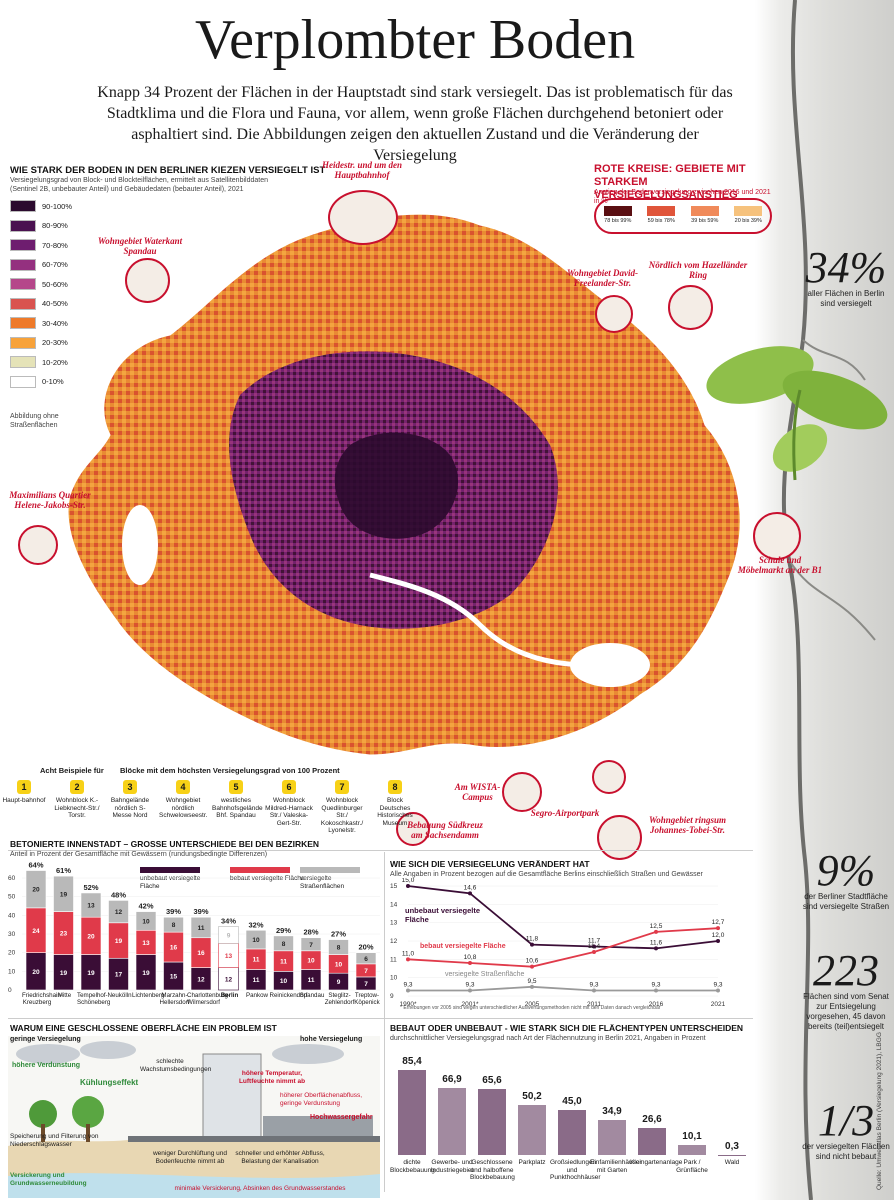 This screenshot has width=894, height=1200. What do you see at coordinates (339, 982) in the screenshot?
I see `district-segment-label: 9` at bounding box center [339, 982].